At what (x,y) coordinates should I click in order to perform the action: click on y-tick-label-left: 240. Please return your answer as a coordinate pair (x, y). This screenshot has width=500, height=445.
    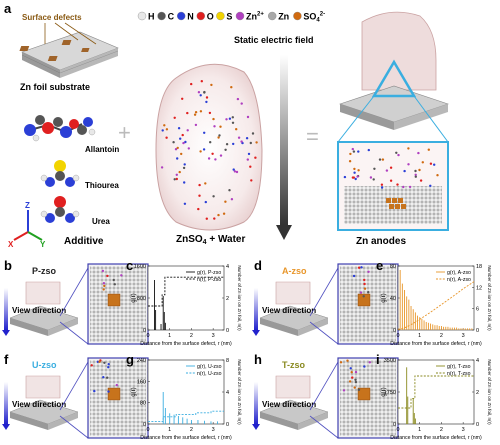
    Looking at the image, I should click on (141, 361).